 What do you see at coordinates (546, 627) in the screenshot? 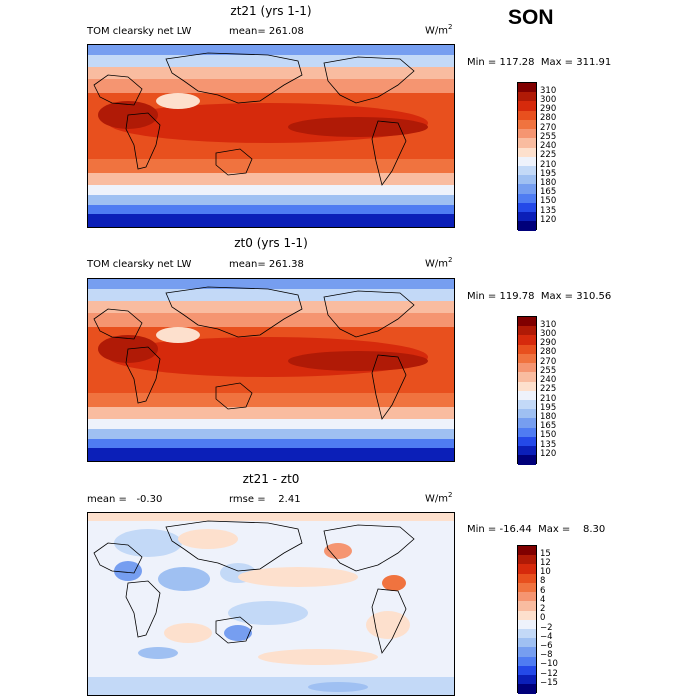
I see `panel-3-tick: −2` at bounding box center [546, 627].